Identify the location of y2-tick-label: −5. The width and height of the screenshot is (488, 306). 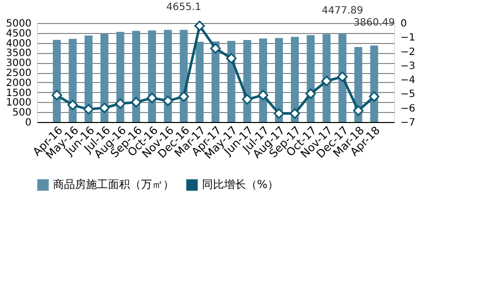
(408, 94).